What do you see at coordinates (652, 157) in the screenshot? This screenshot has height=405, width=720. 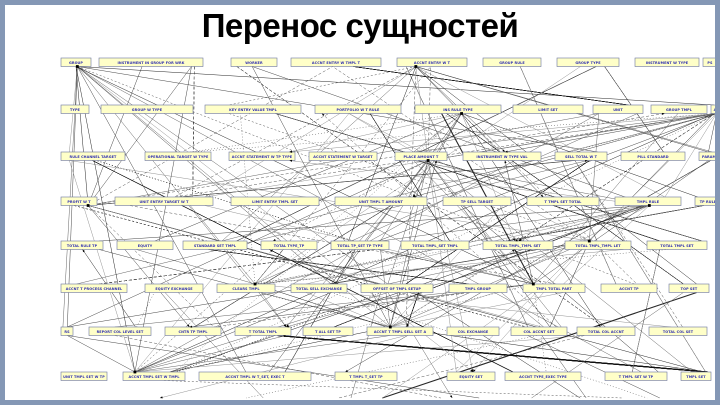 I see `entity-label: PILL STANDARD` at bounding box center [652, 157].